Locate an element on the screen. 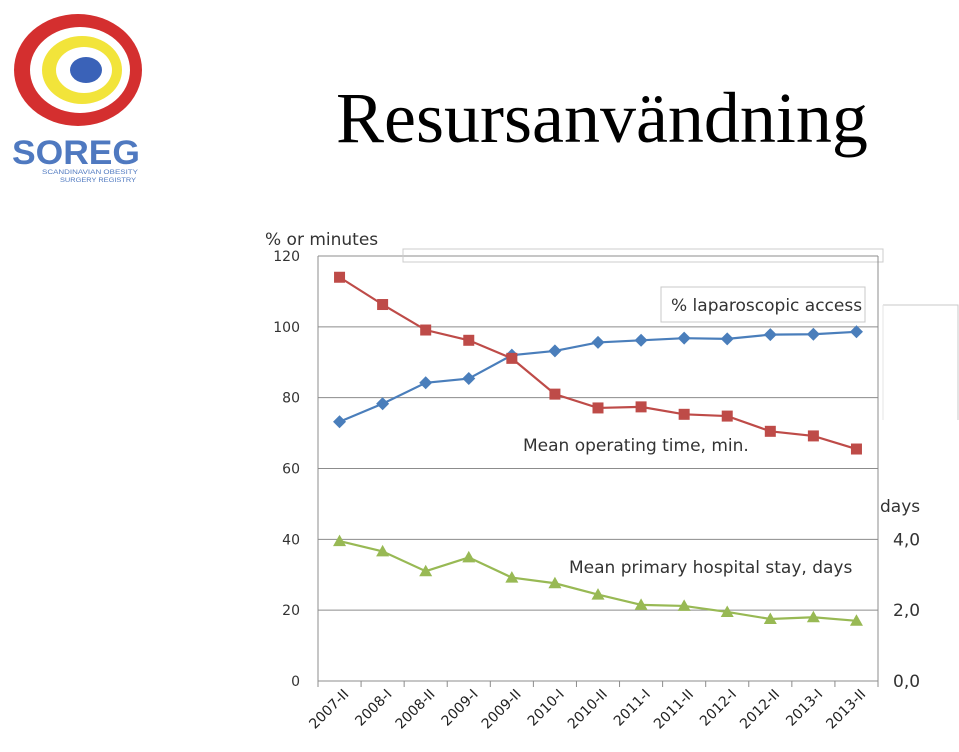 This screenshot has height=752, width=959. x-tick-label: 2011-I is located at coordinates (632, 708).